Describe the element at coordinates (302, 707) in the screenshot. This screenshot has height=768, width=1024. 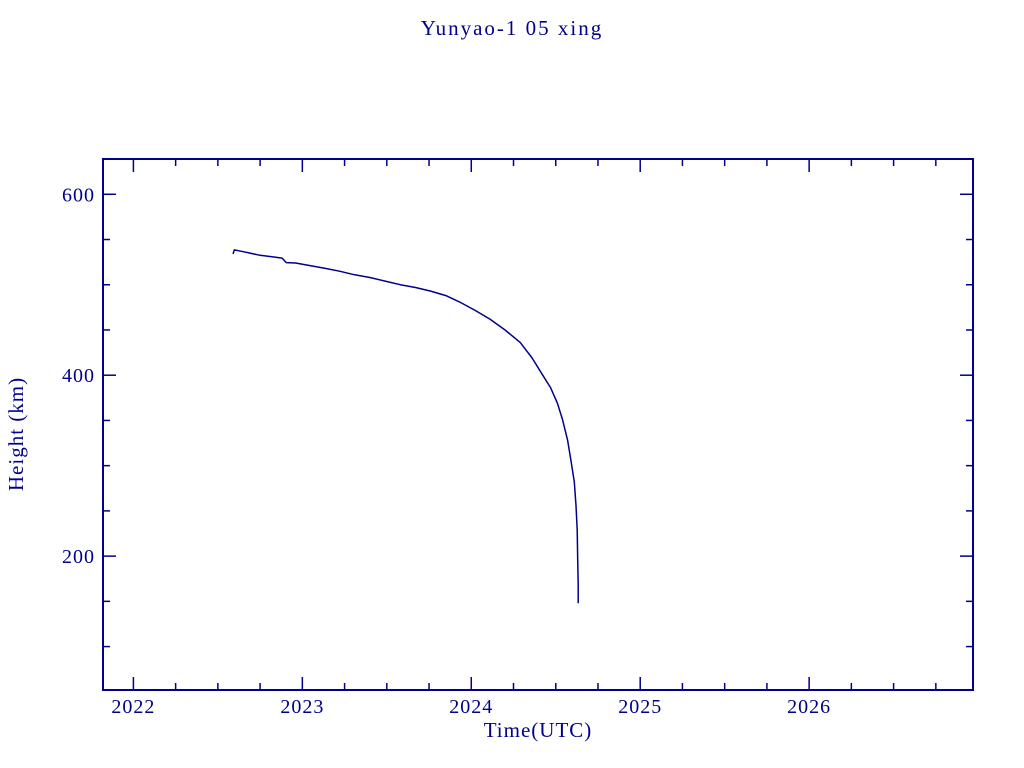
I see `x-tick-label: 2023` at that location.